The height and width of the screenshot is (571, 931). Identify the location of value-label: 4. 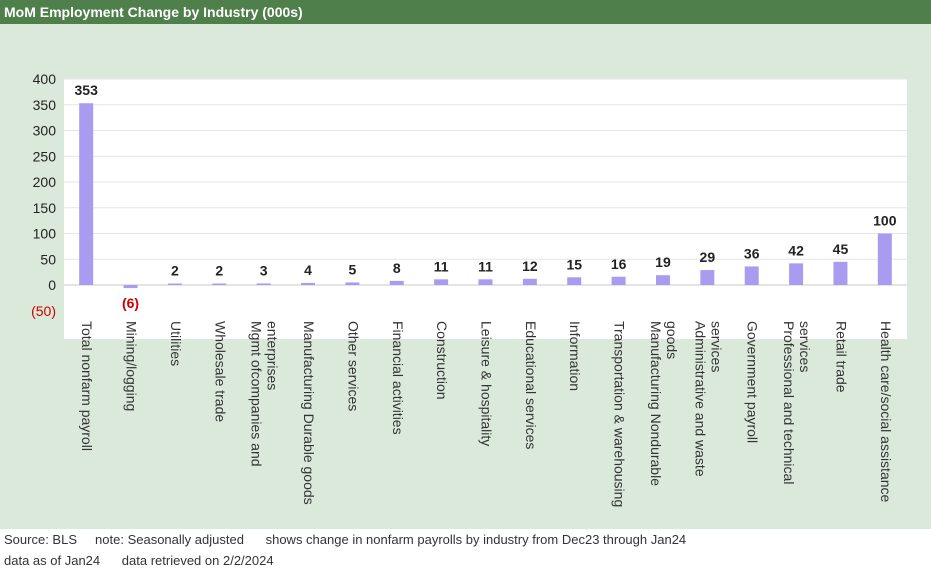
(308, 270).